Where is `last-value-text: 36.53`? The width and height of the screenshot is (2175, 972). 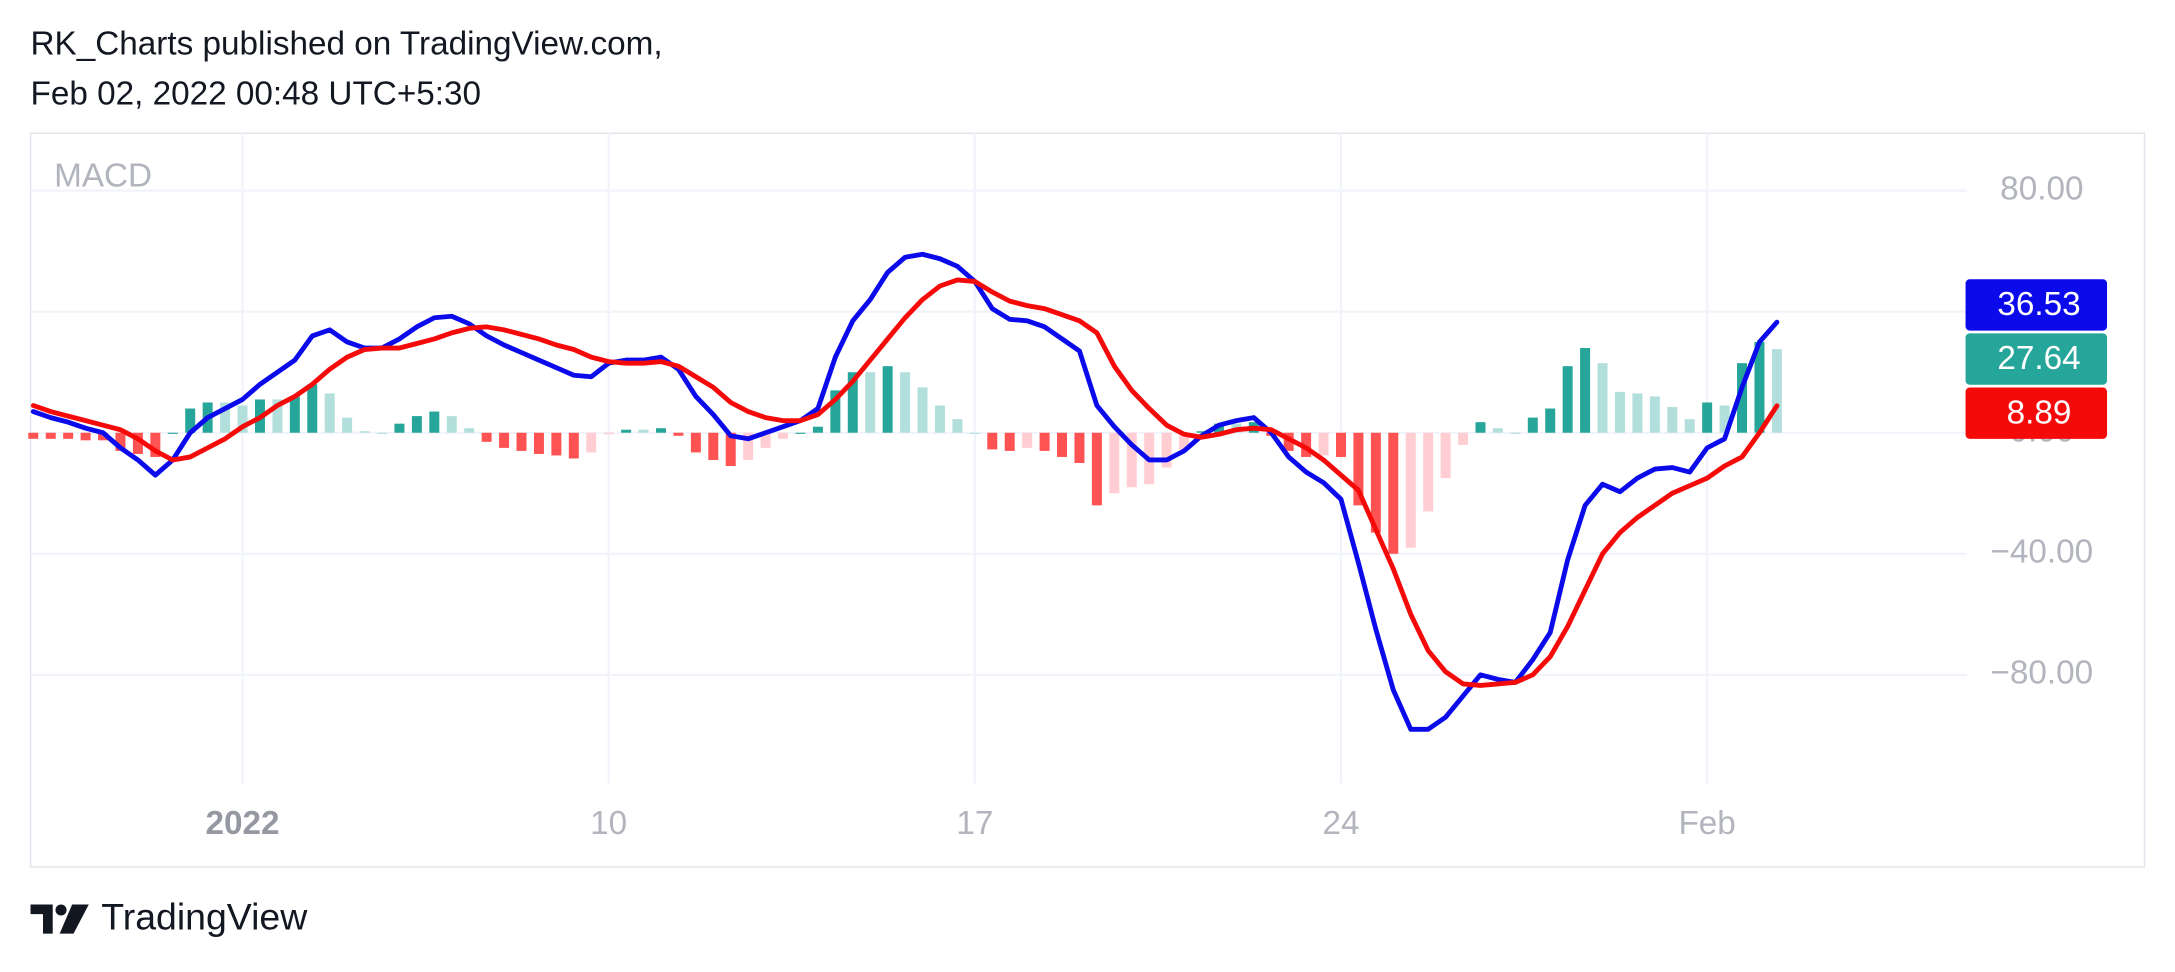 last-value-text: 36.53 is located at coordinates (2038, 304).